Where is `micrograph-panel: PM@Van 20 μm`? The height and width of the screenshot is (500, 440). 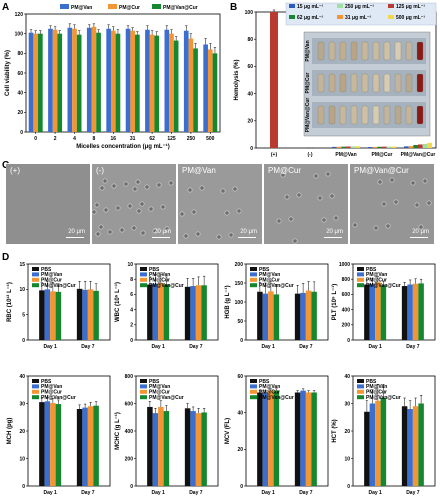 micrograph-panel: PM@Van 20 μm is located at coordinates (220, 204).